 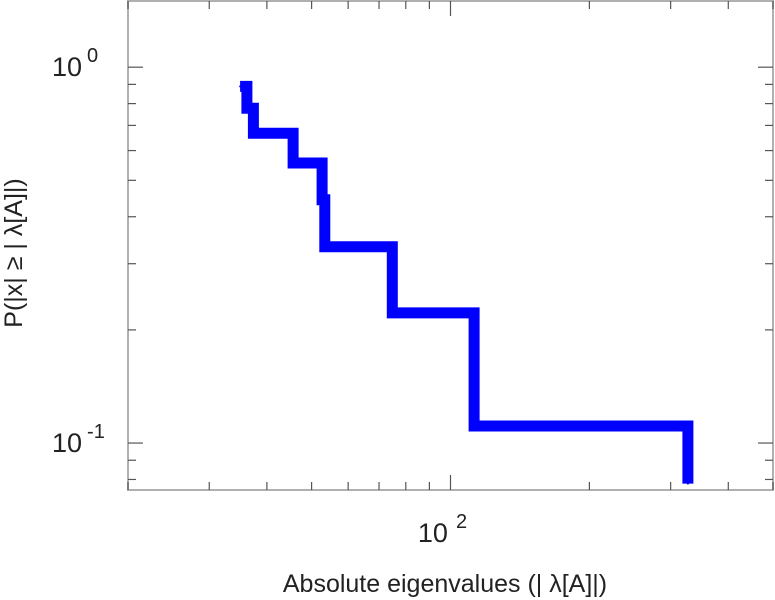 What do you see at coordinates (78, 439) in the screenshot?
I see `y-tick-label: 10 -1` at bounding box center [78, 439].